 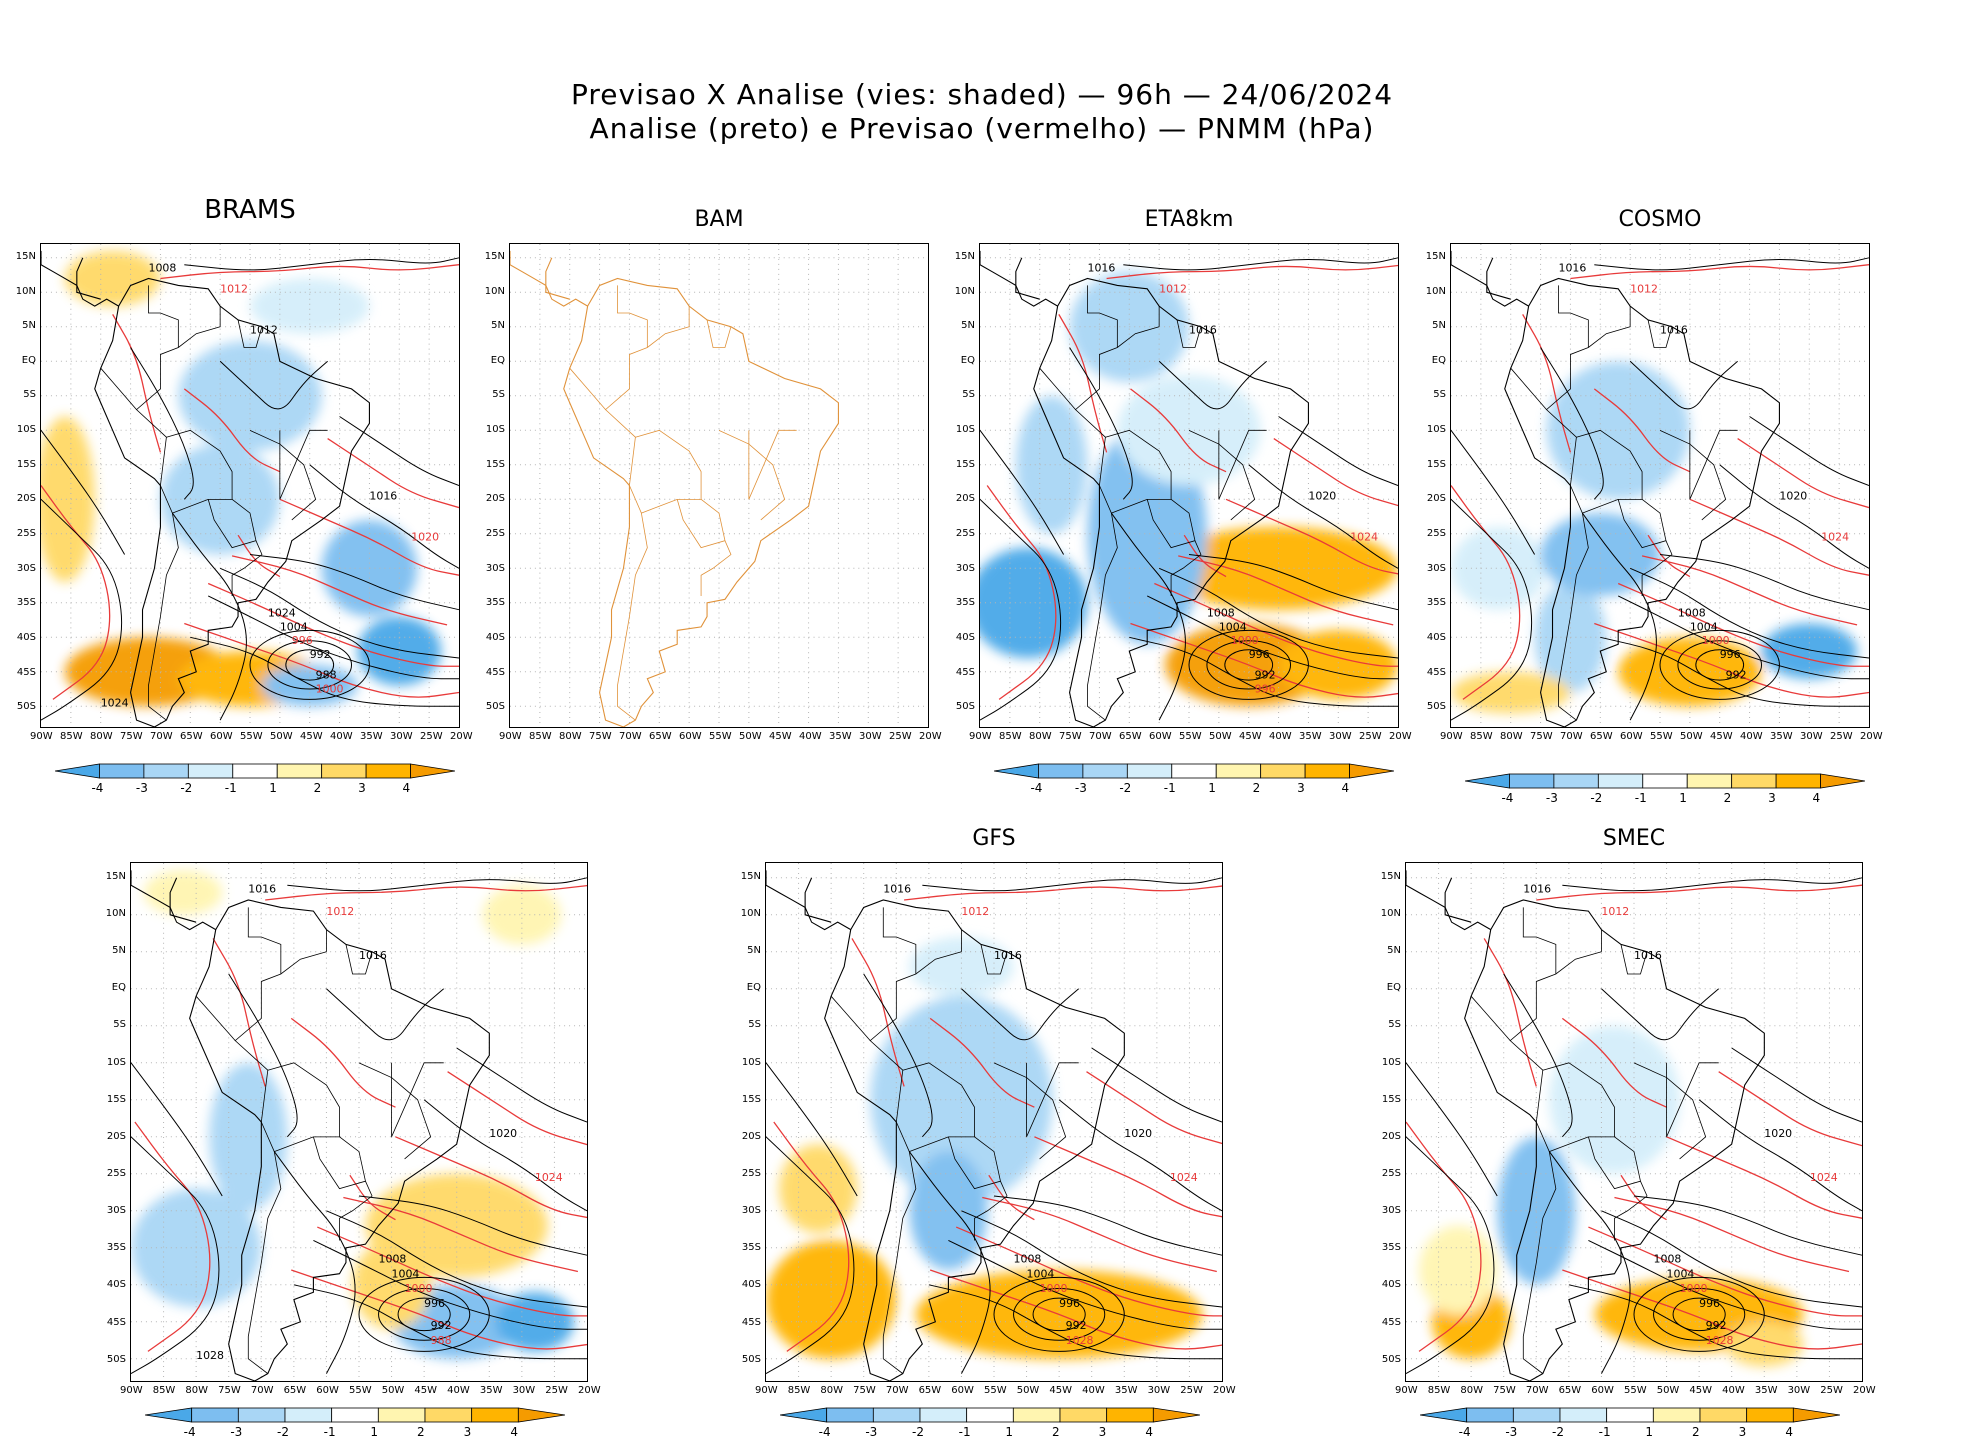 I want to click on panel-title-smec: SMEC, so click(x=1634, y=838).